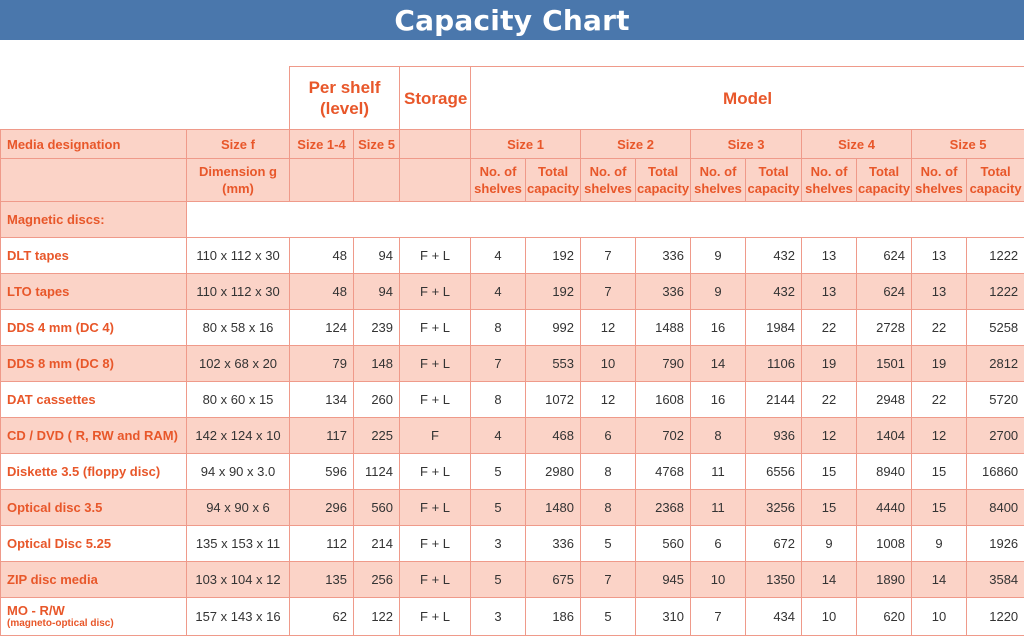 This screenshot has width=1024, height=640. What do you see at coordinates (321, 616) in the screenshot?
I see `size-1-4-cell: 62` at bounding box center [321, 616].